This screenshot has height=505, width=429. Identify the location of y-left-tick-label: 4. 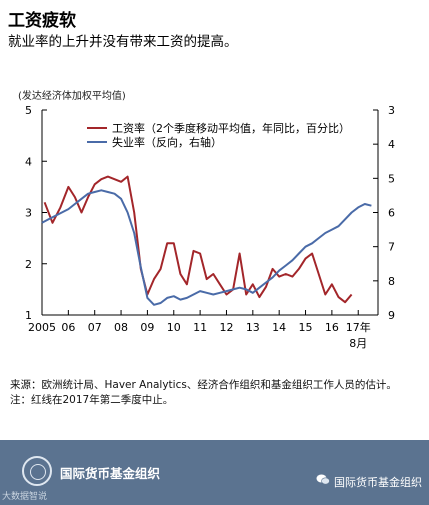
(28, 161).